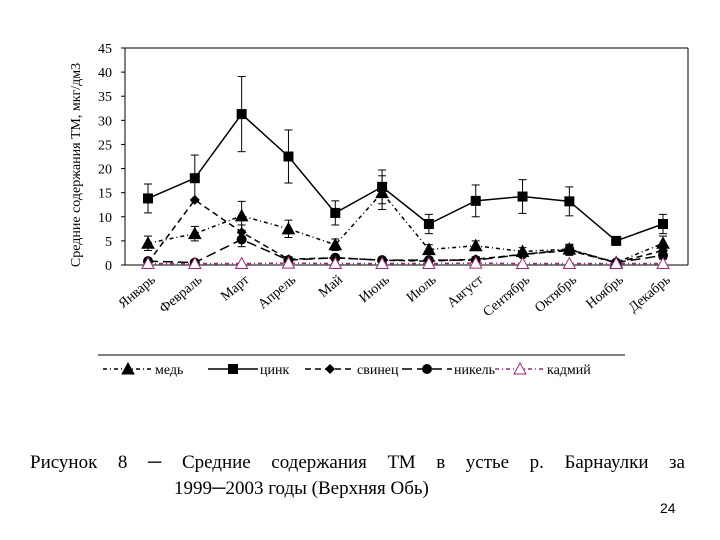 This screenshot has width=720, height=540. What do you see at coordinates (169, 370) in the screenshot?
I see `legend-label: медь` at bounding box center [169, 370].